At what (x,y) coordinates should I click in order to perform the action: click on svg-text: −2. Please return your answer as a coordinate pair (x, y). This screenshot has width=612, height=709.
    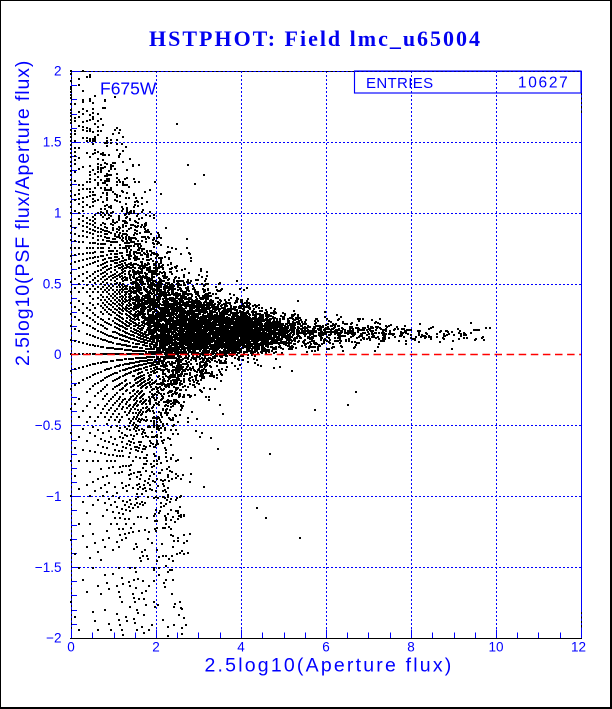
    Looking at the image, I should click on (53, 638).